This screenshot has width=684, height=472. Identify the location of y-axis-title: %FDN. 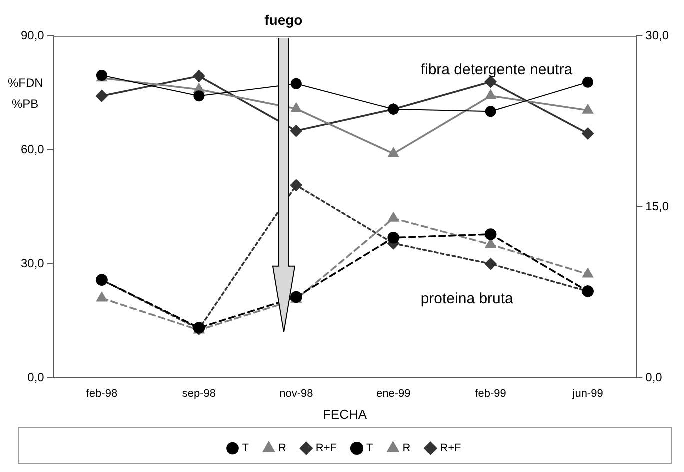
(26, 83).